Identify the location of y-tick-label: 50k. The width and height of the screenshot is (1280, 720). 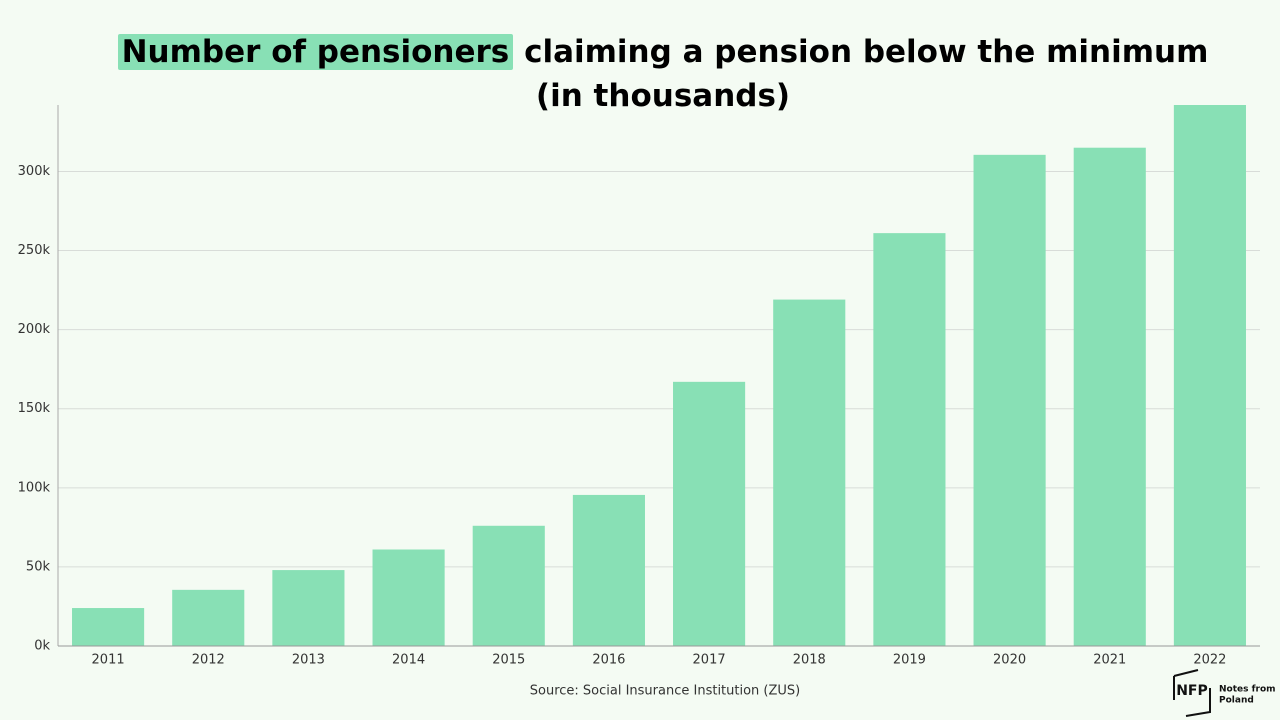
(38, 566).